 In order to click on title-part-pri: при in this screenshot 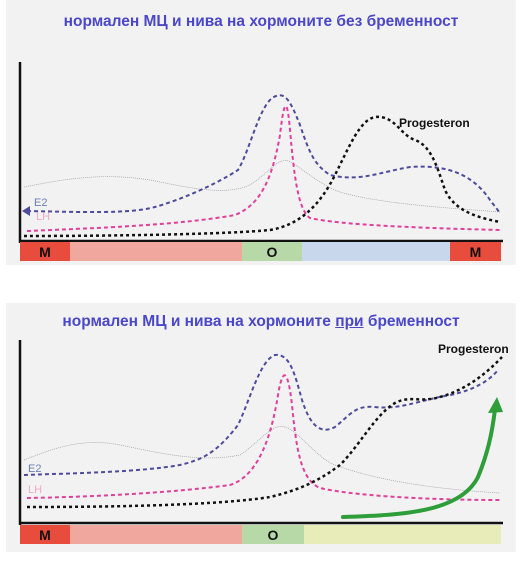, I will do `click(349, 321)`.